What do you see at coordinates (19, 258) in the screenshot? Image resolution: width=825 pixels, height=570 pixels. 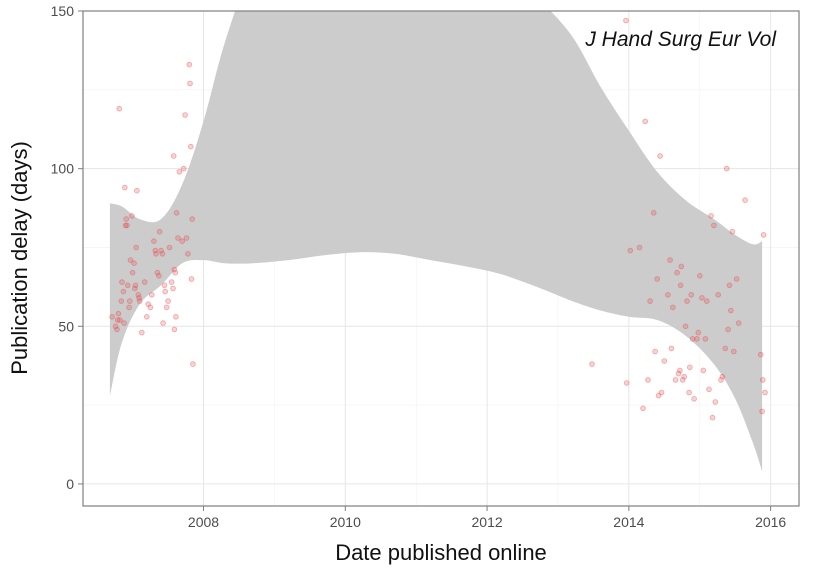 I see `y-axis-title: Publication delay (days)` at bounding box center [19, 258].